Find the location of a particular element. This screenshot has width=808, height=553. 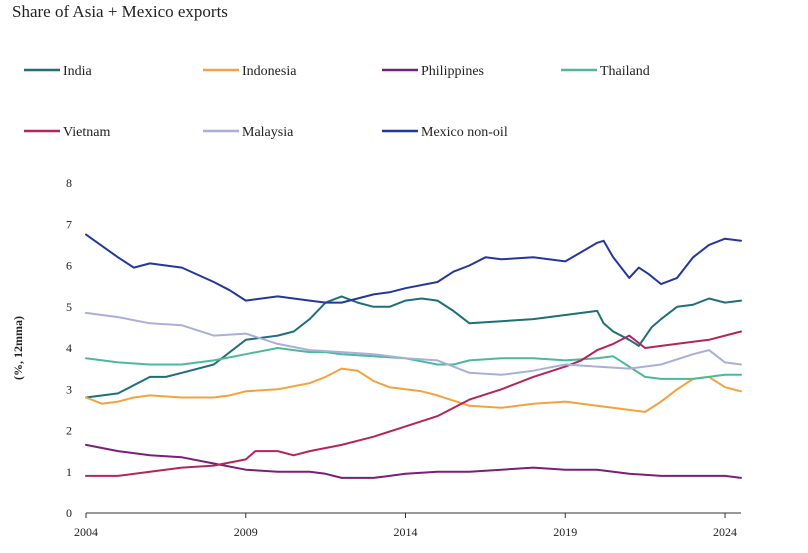

legend-label: Indonesia is located at coordinates (269, 71).